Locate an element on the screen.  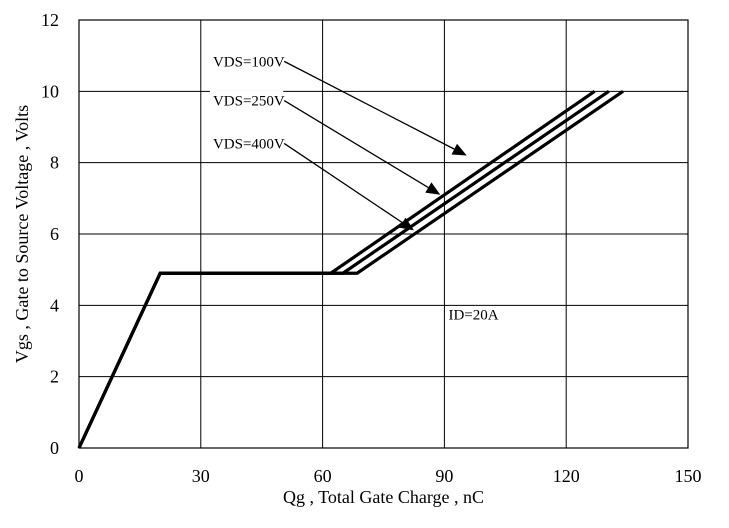
annotation-arrow-line-vds-100v is located at coordinates (369, 105).